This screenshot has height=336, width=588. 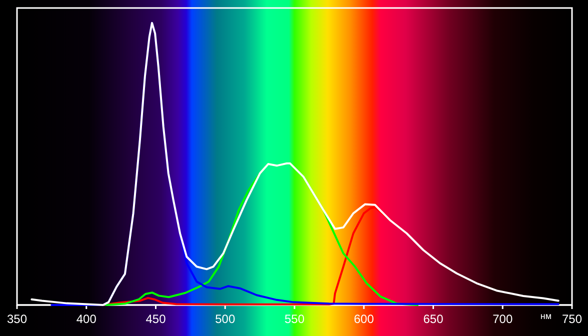 What do you see at coordinates (17, 319) in the screenshot?
I see `x-tick-label: 350` at bounding box center [17, 319].